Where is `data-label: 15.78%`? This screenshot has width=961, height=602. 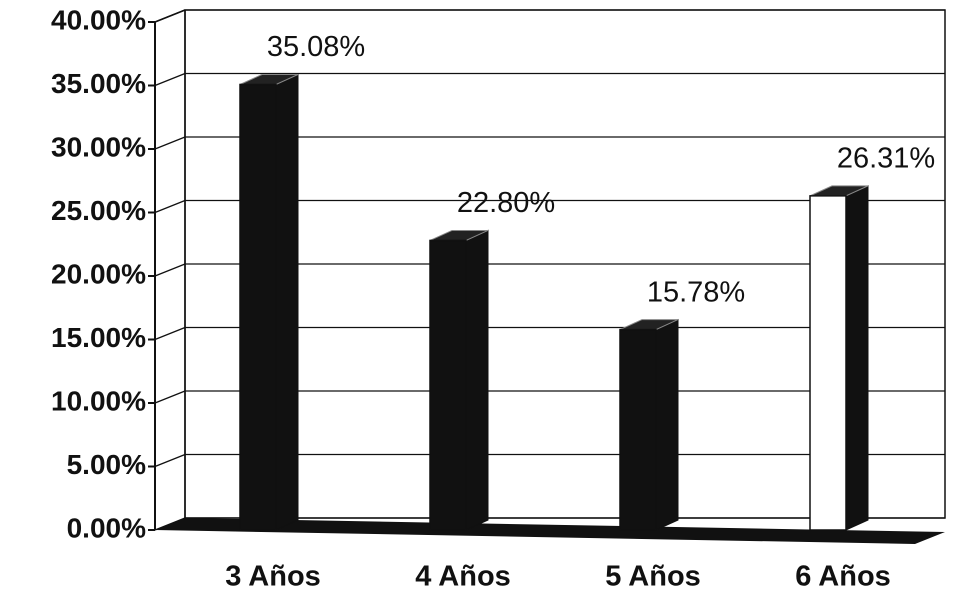
data-label: 15.78% is located at coordinates (696, 292).